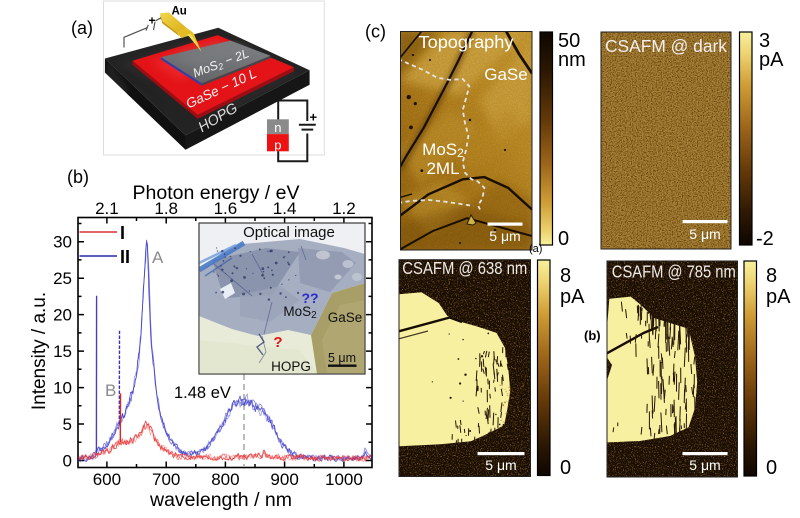 This screenshot has width=800, height=518. I want to click on svg-text: 1.48 eV, so click(202, 393).